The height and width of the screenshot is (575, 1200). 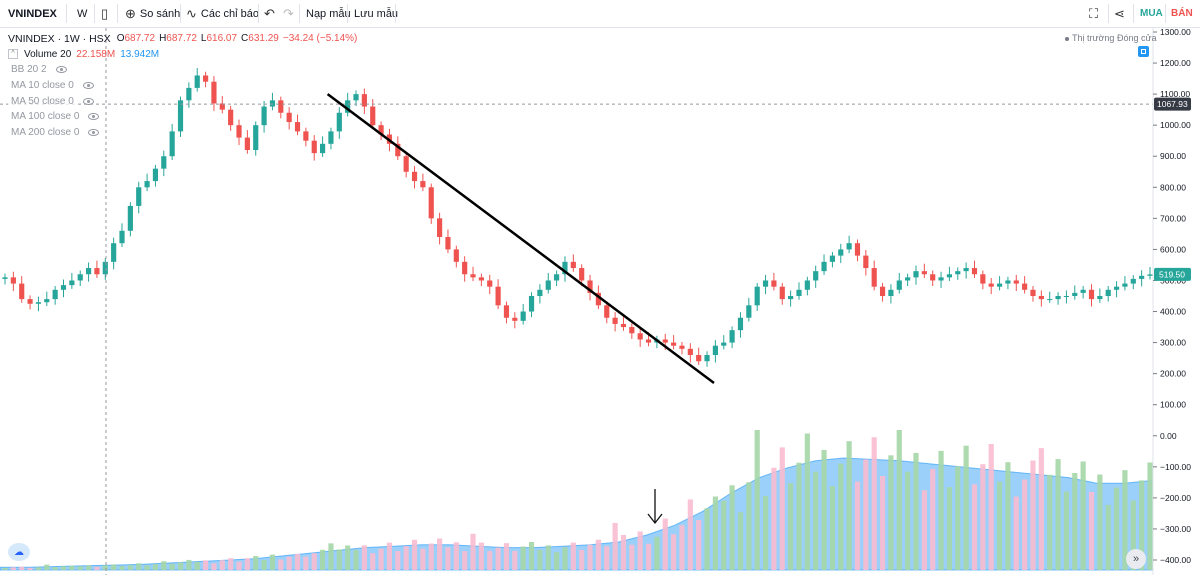 I want to click on save-template-label: Lưu mẫu, so click(x=376, y=13).